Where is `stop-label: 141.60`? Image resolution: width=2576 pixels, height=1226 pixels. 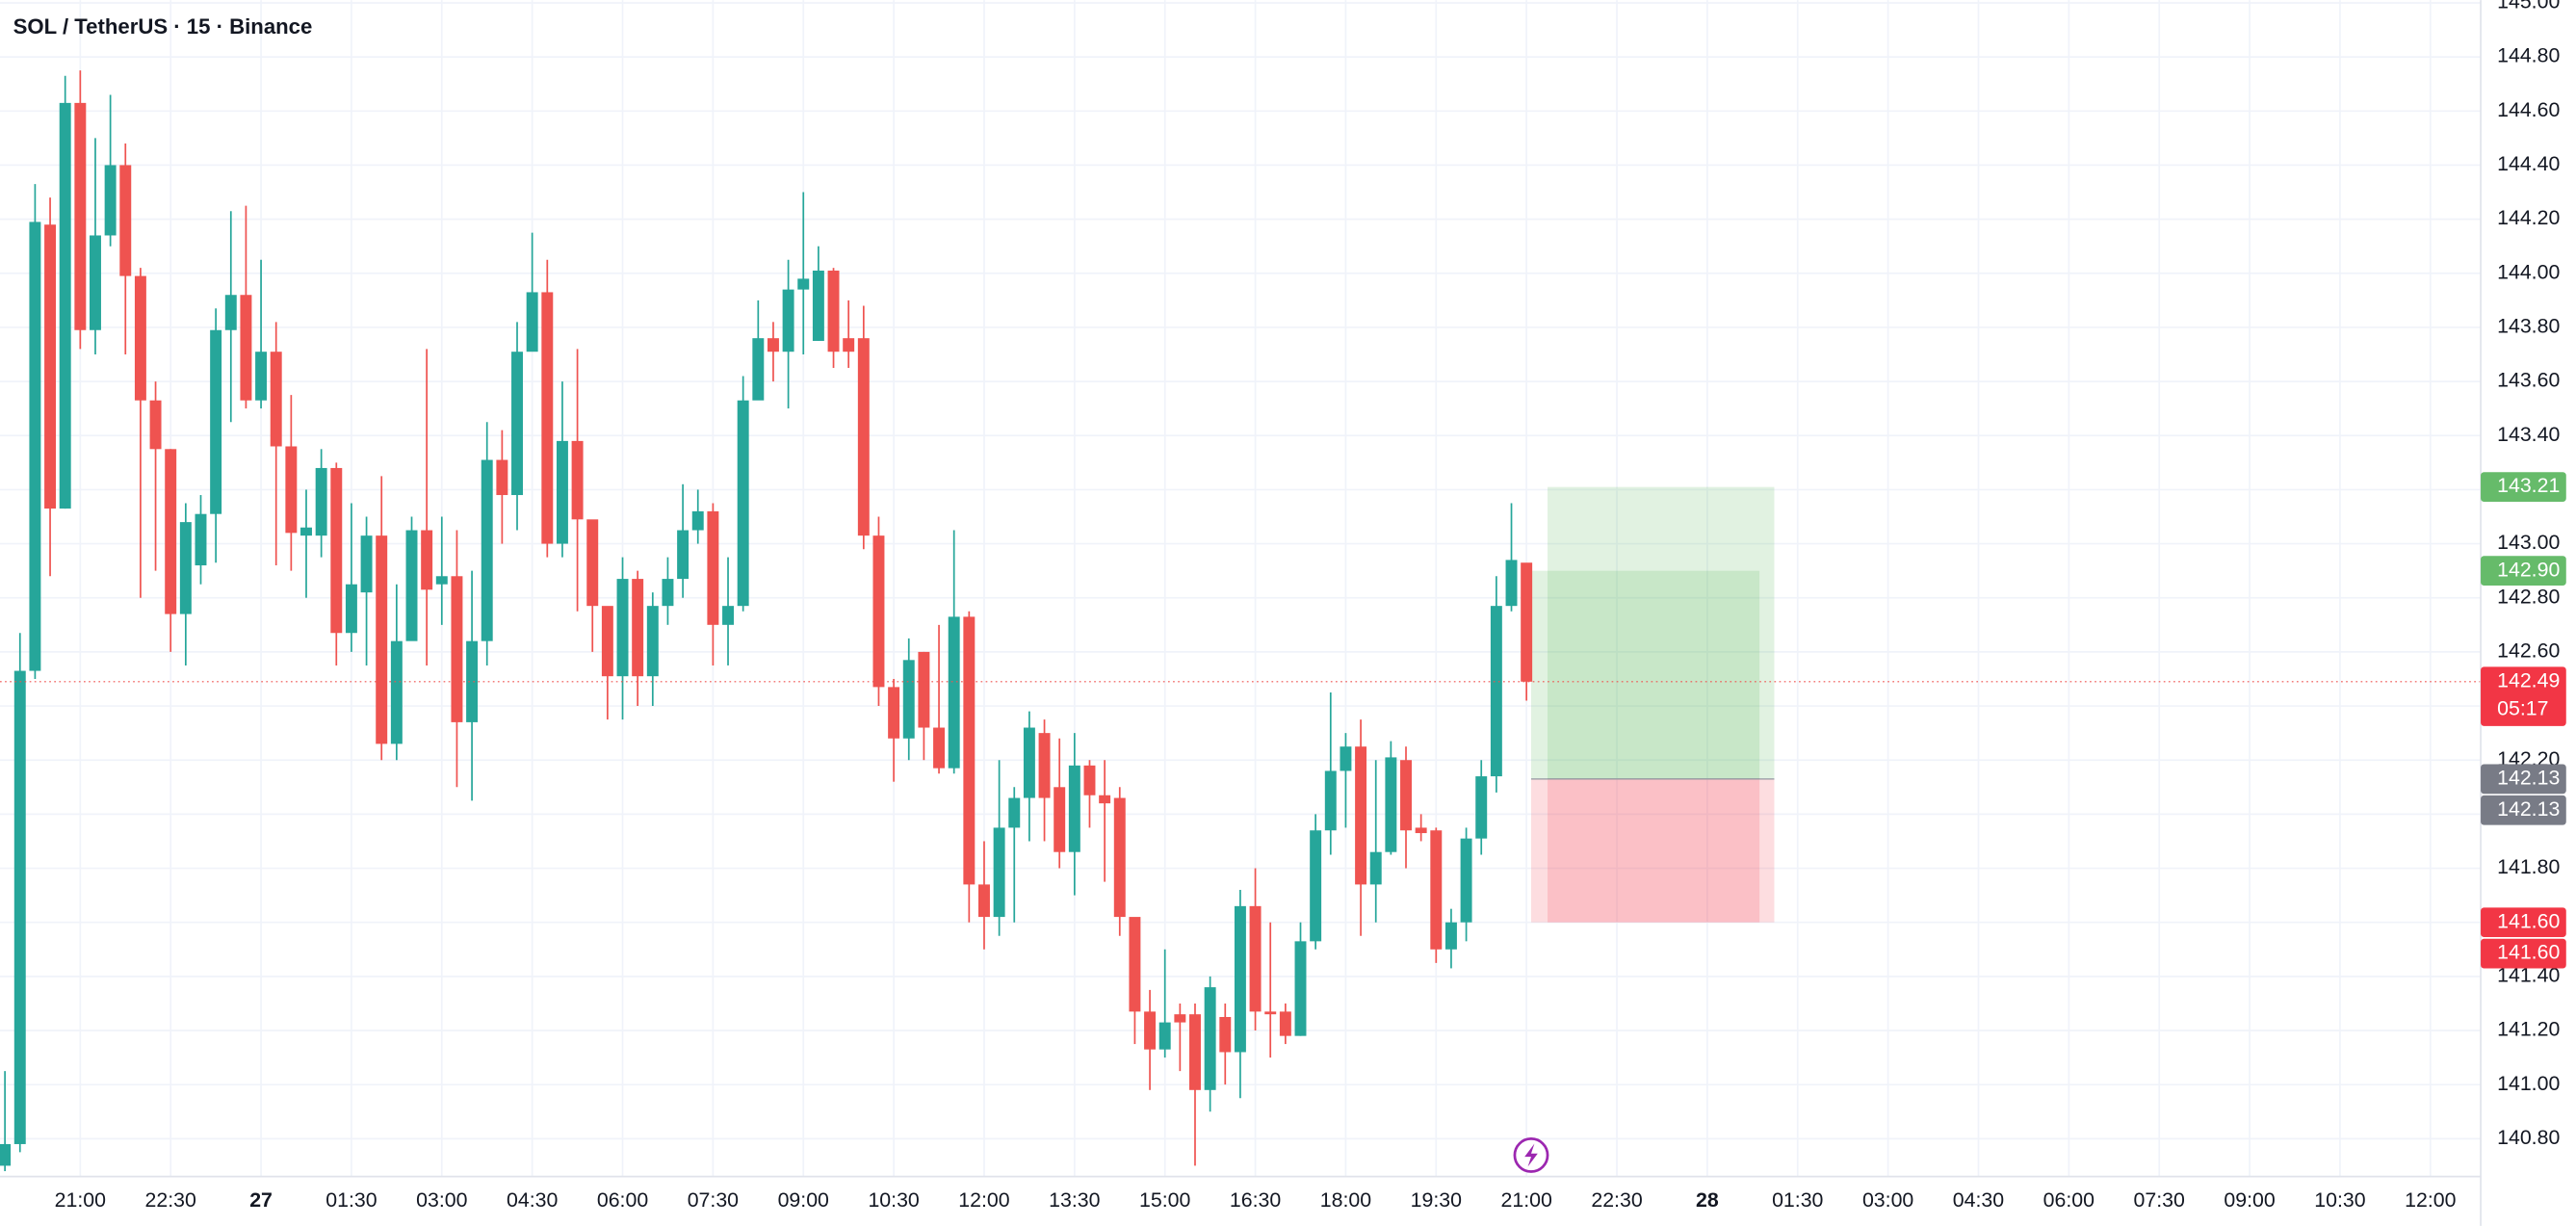 stop-label: 141.60 is located at coordinates (2528, 952).